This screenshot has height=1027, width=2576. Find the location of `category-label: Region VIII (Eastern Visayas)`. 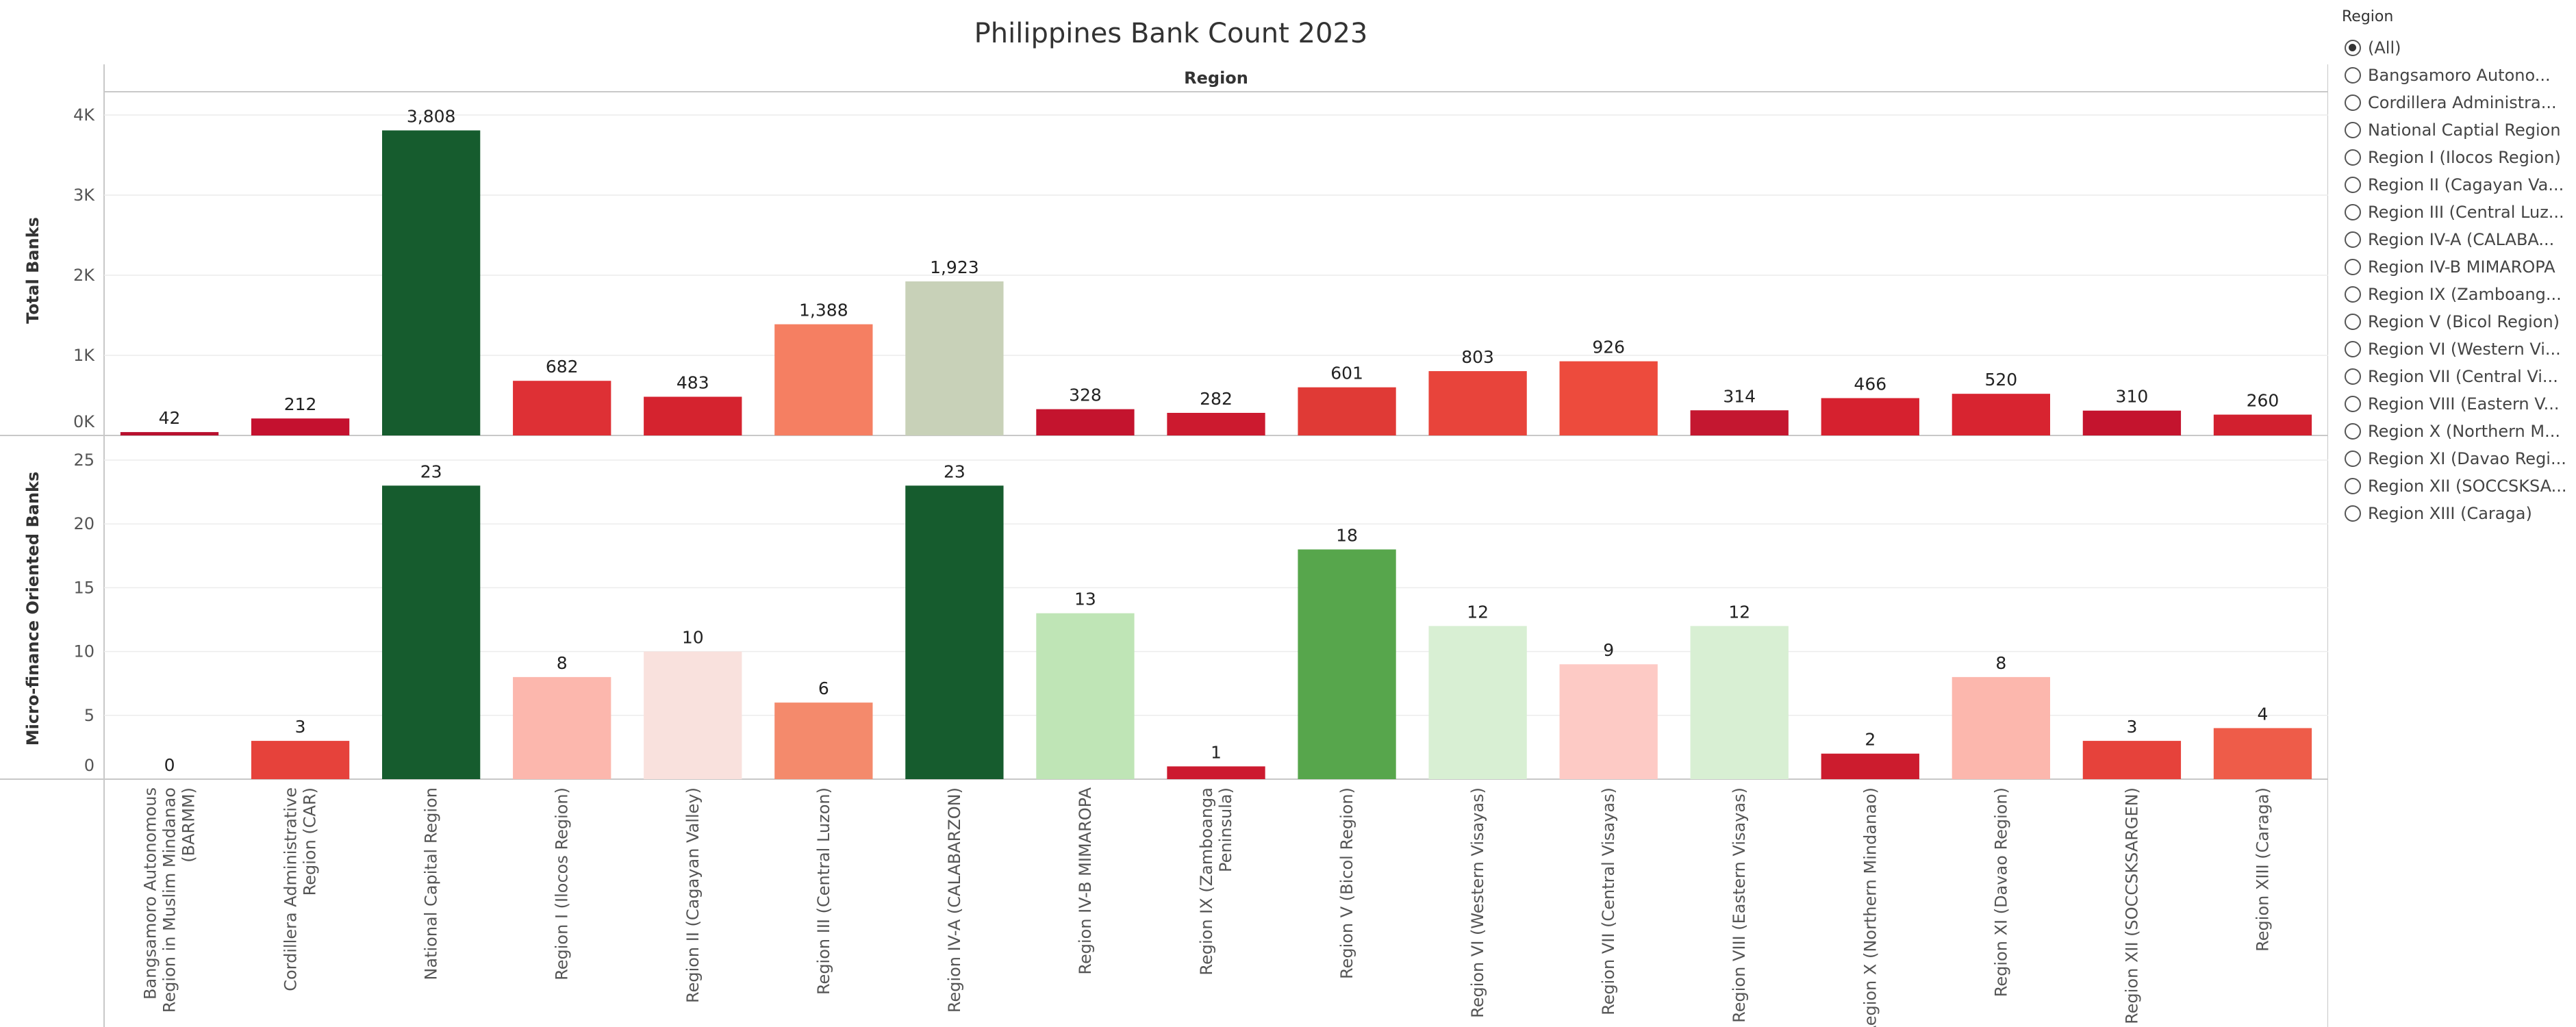

category-label: Region VIII (Eastern Visayas) is located at coordinates (1739, 905).